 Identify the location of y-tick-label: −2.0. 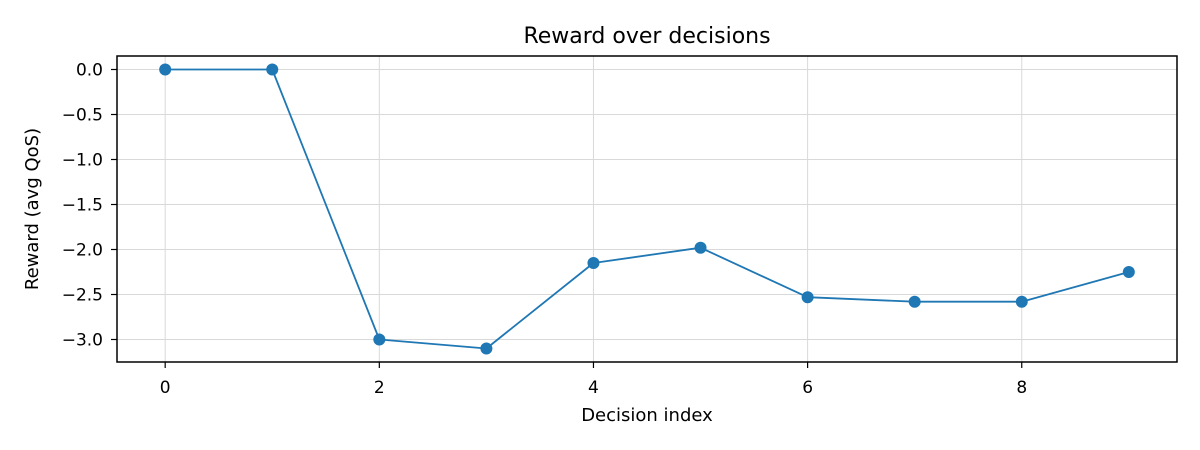
(82, 251).